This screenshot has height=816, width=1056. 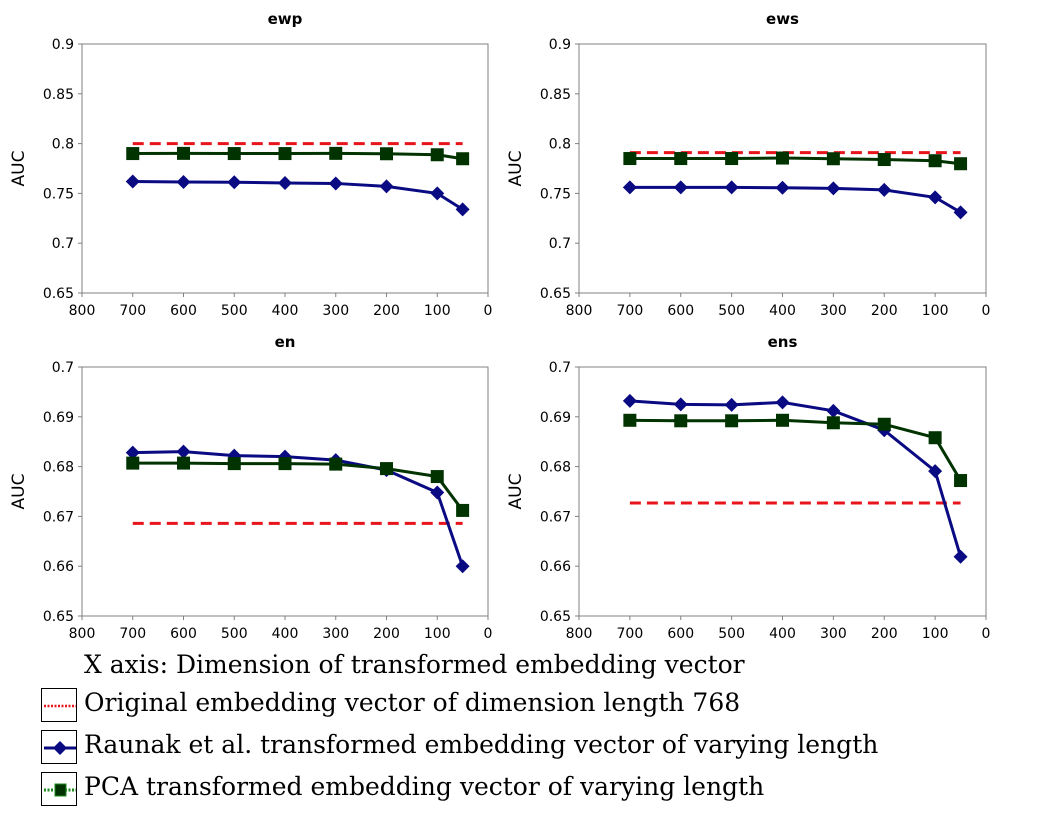 I want to click on chart-en-xtick-label: 700, so click(x=132, y=634).